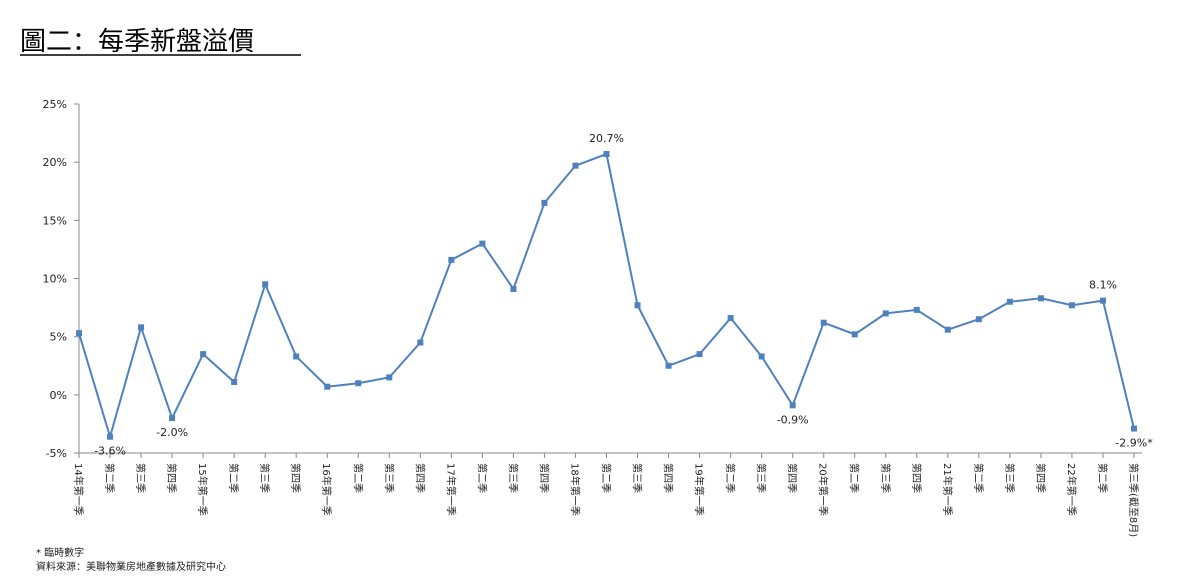 The image size is (1200, 584). What do you see at coordinates (56, 453) in the screenshot?
I see `y-tick-label: -5%` at bounding box center [56, 453].